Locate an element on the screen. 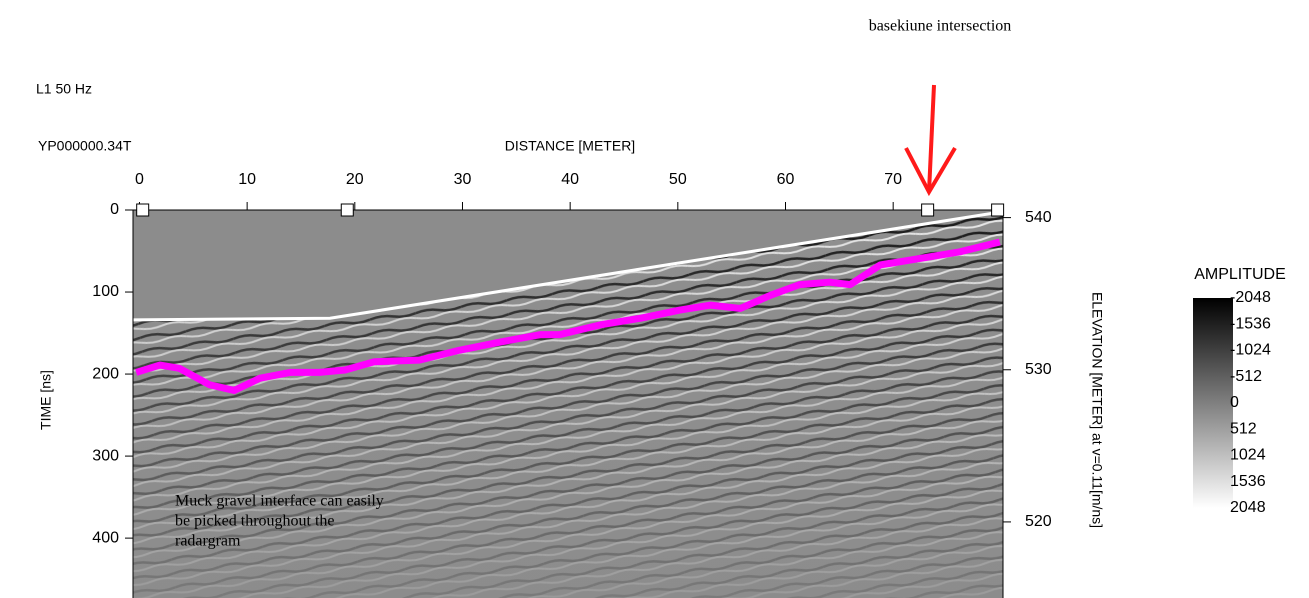 The image size is (1309, 598). x-tick-label: 40 is located at coordinates (570, 179).